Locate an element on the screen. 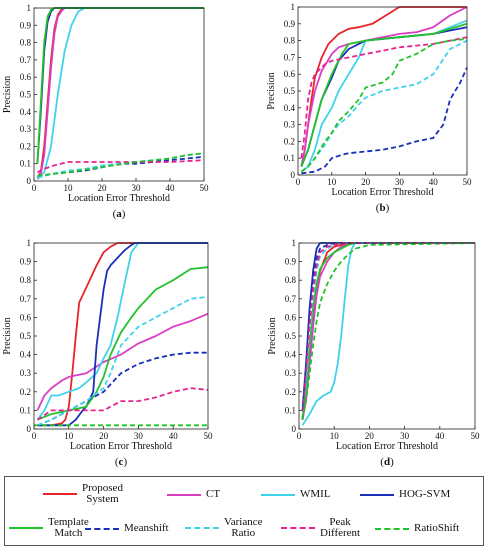 This screenshot has width=488, height=550. legend-item-template-match: Template Match is located at coordinates (49, 528).